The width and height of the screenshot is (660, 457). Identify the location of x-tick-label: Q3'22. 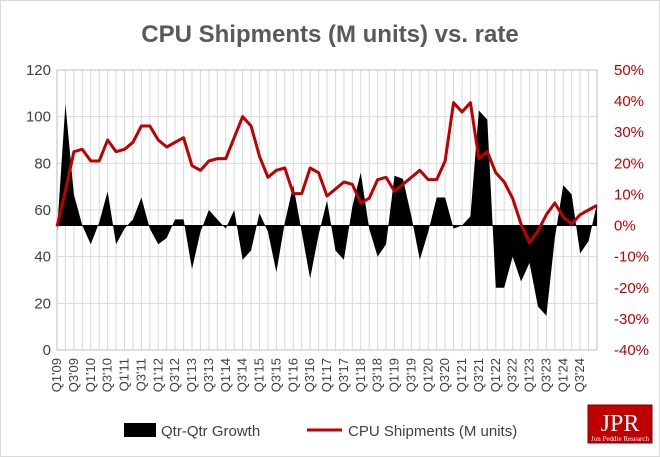
(512, 375).